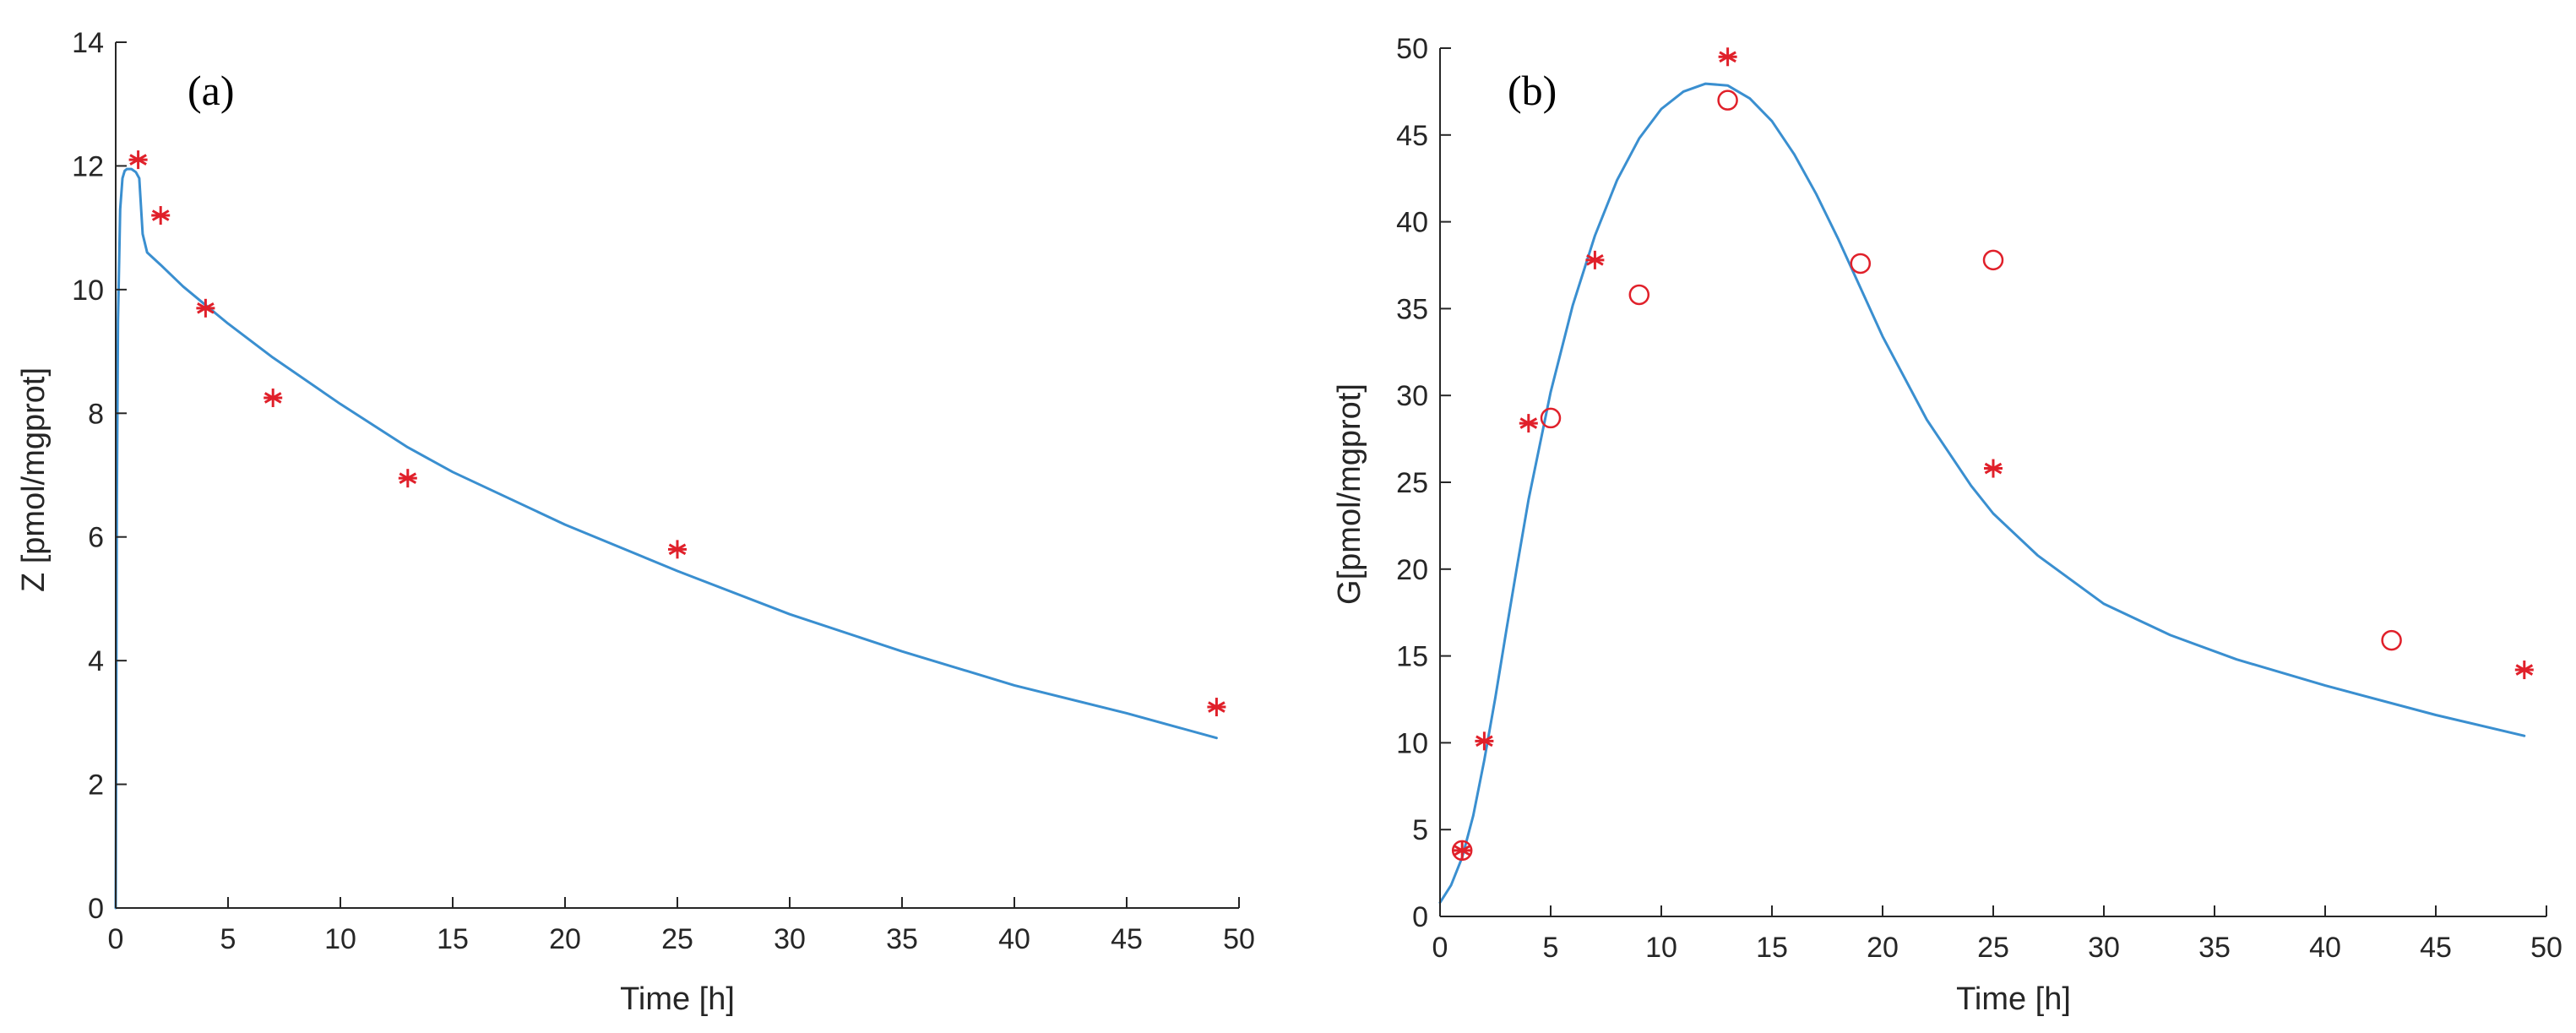 This screenshot has width=2576, height=1033. Describe the element at coordinates (1420, 917) in the screenshot. I see `panel-b-y-tick-label: 0` at that location.